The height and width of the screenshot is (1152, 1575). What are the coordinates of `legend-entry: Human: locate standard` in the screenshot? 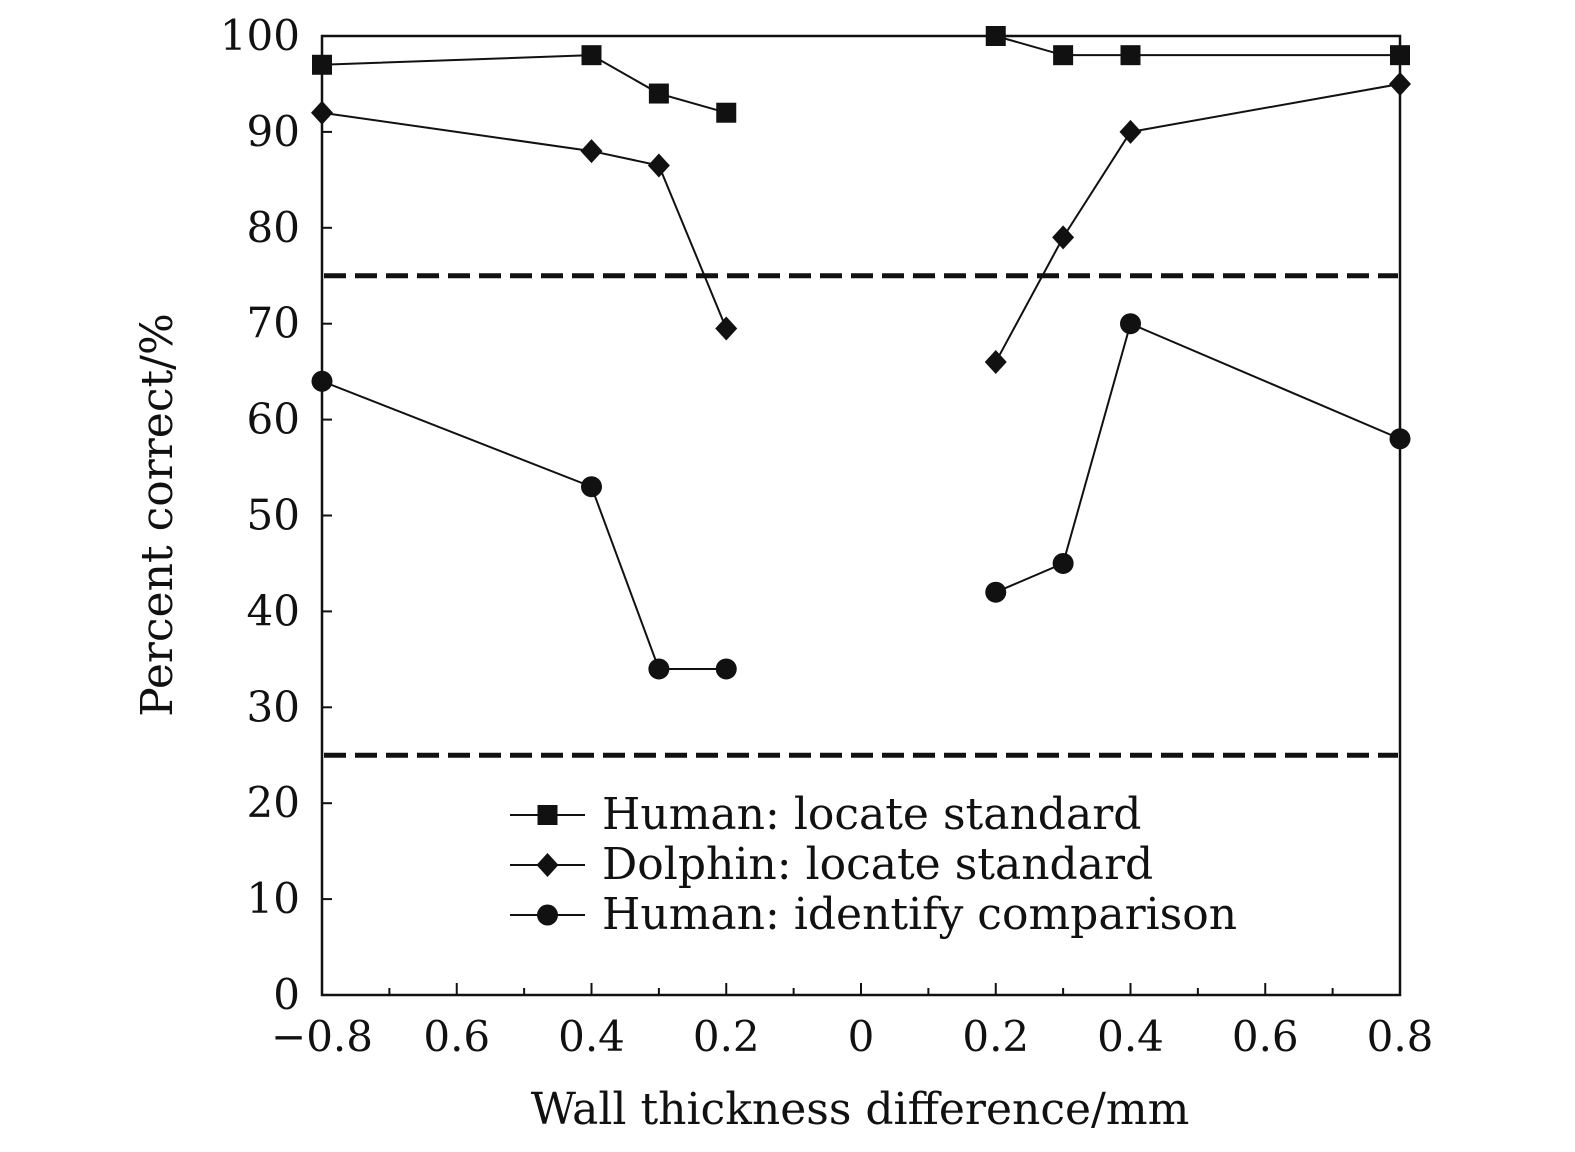 It's located at (825, 814).